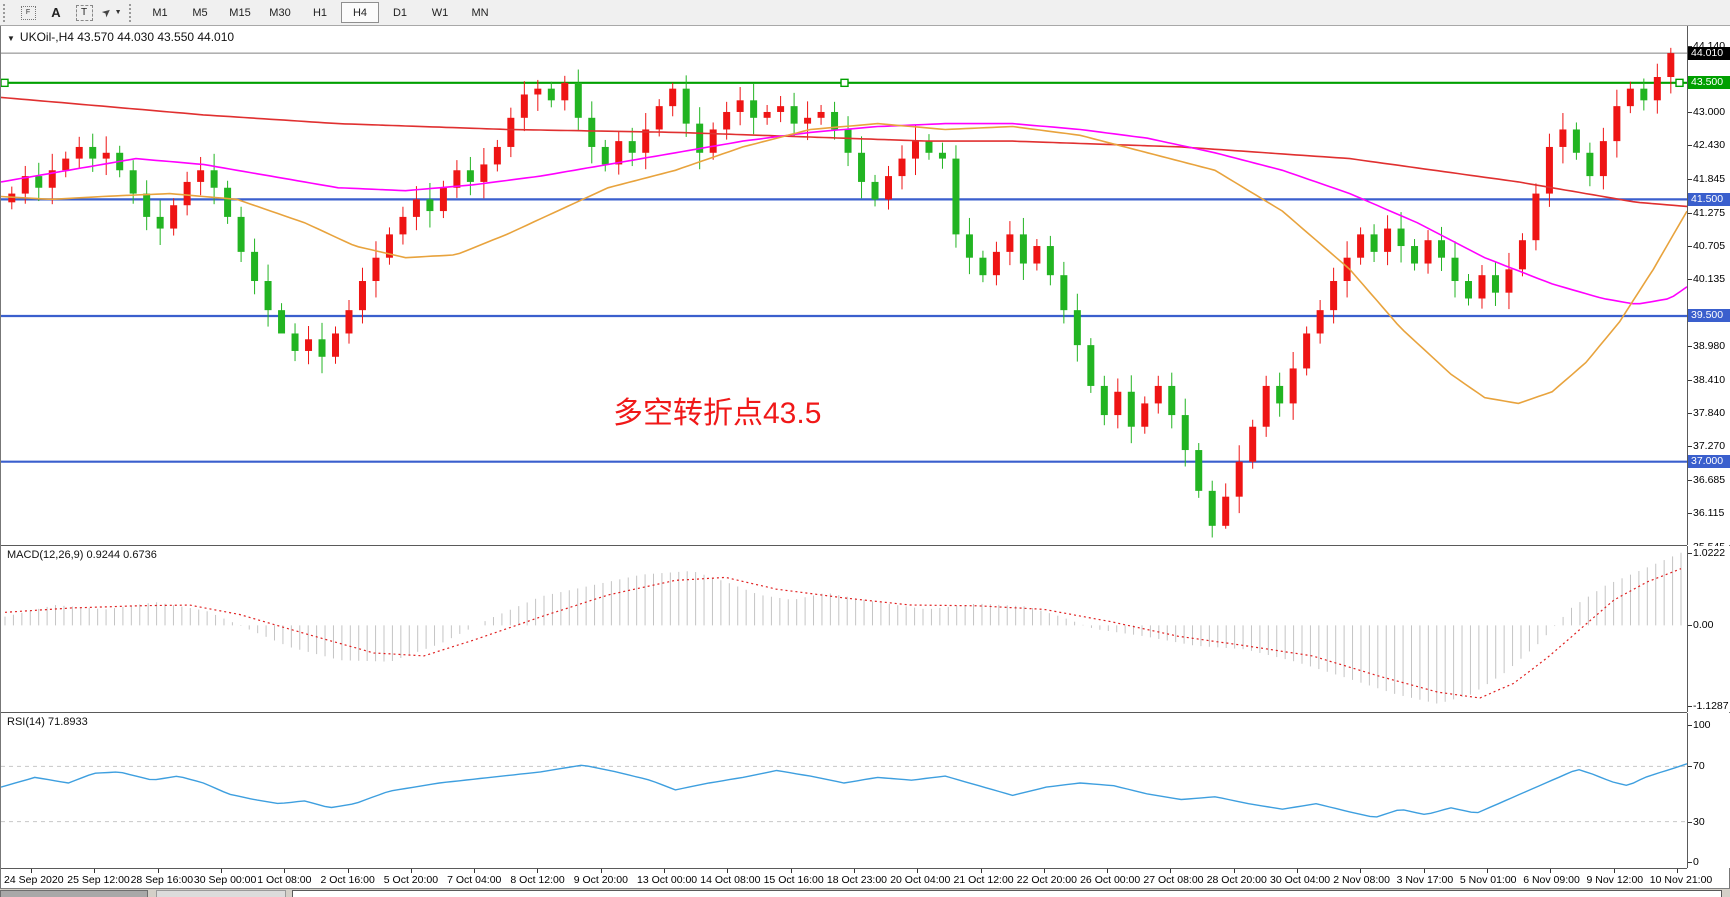  I want to click on time-axis-label: 8 Oct 12:00, so click(537, 880).